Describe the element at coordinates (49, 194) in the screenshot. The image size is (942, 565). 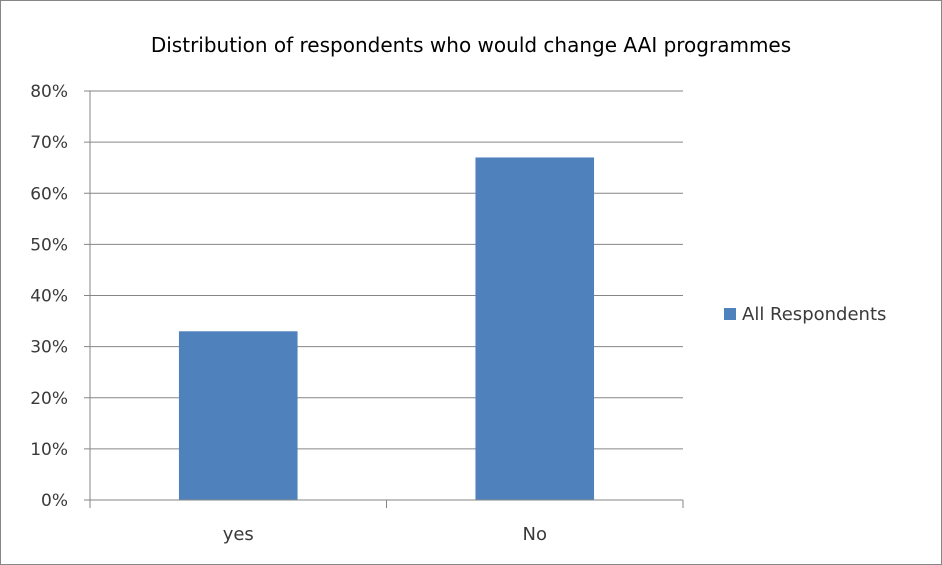
I see `y-tick-label-60: 60%` at that location.